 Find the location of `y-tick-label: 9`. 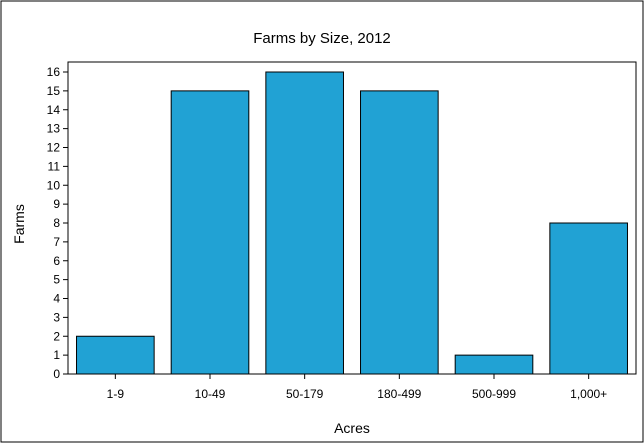

y-tick-label: 9 is located at coordinates (56, 204).